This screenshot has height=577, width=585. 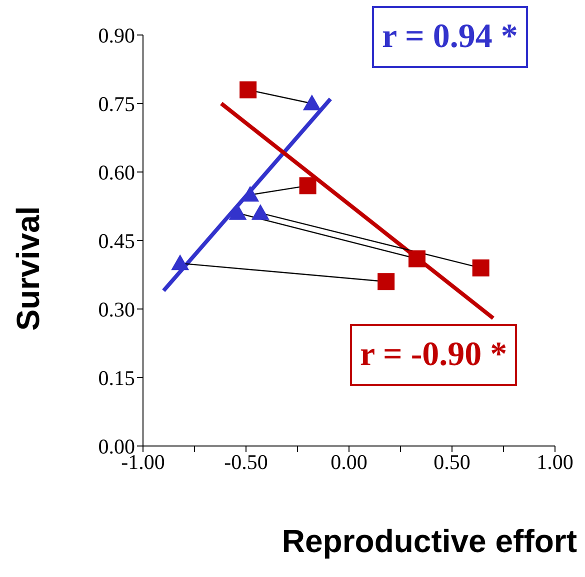 I want to click on y-axis-title: Survival, so click(x=28, y=268).